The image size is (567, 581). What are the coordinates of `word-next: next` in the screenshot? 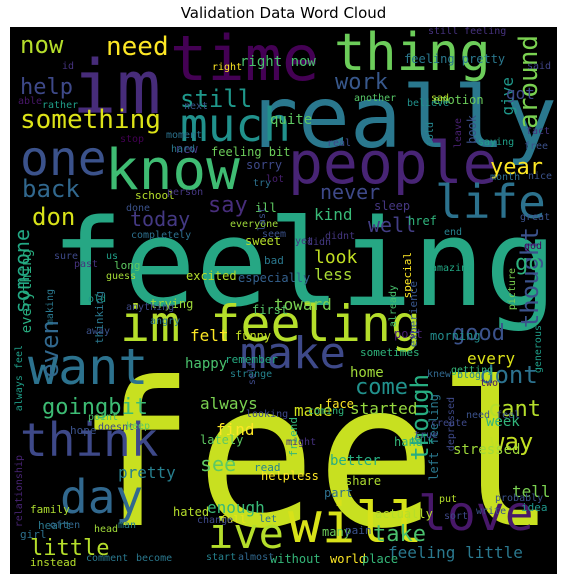 It's located at (196, 106).